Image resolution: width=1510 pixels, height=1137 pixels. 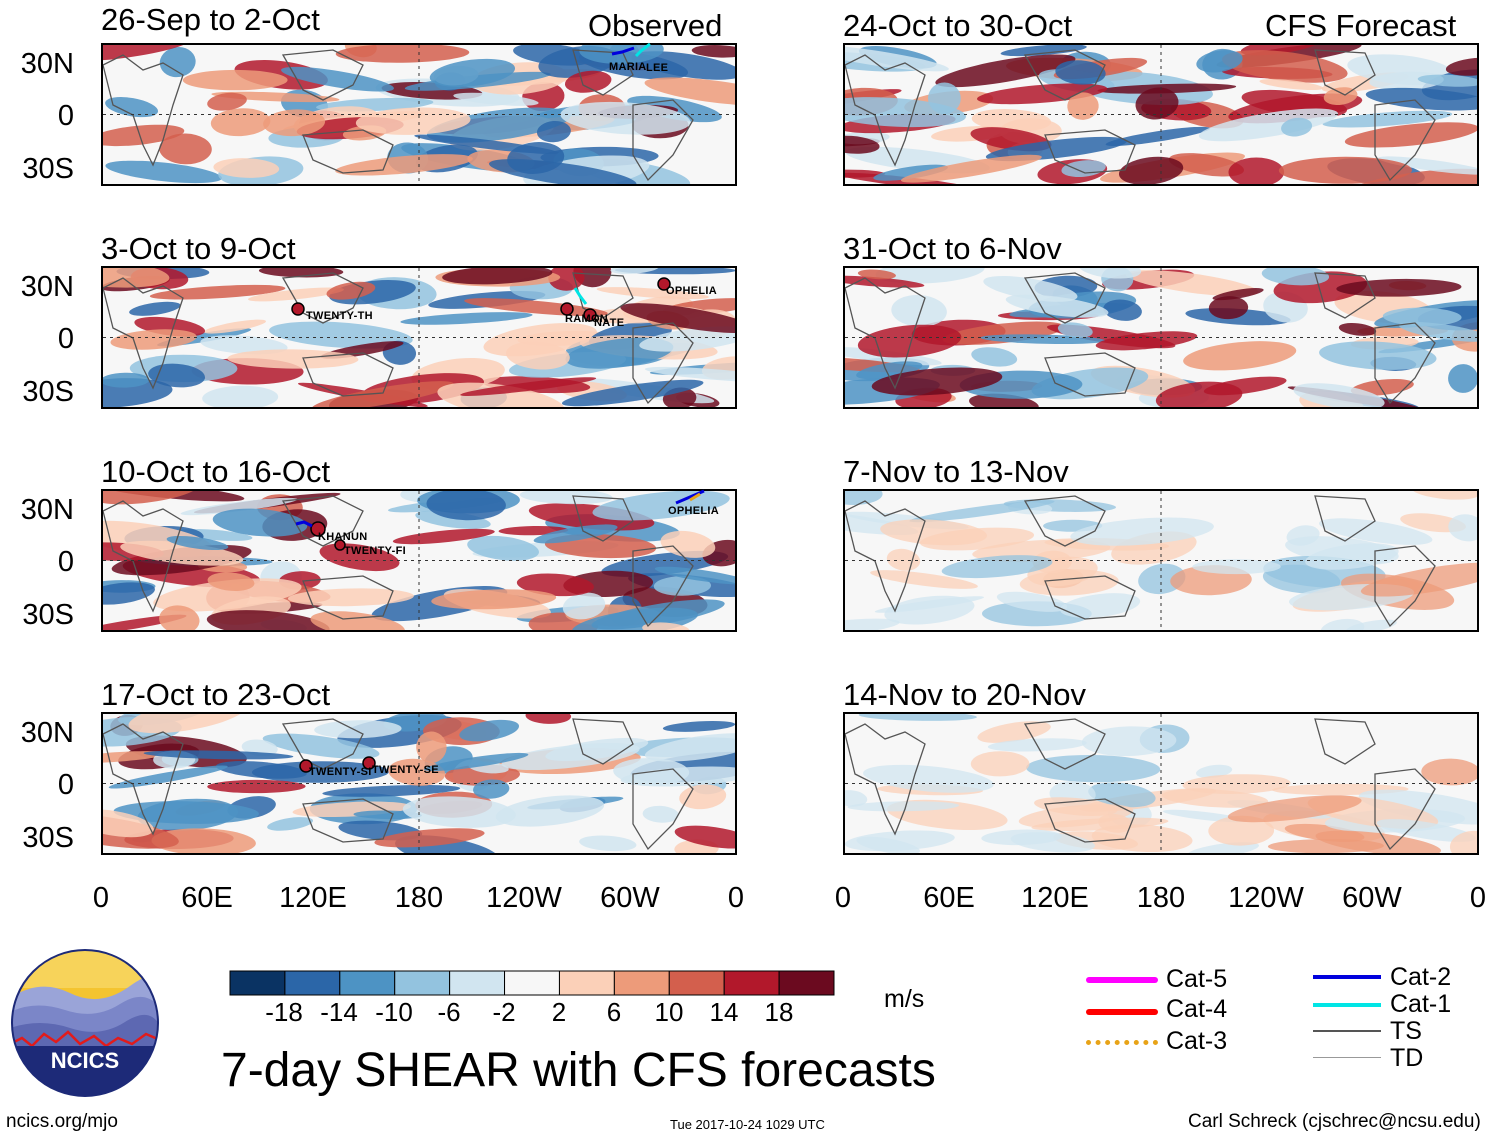 I want to click on lon-label-60w: 60W, so click(x=630, y=898).